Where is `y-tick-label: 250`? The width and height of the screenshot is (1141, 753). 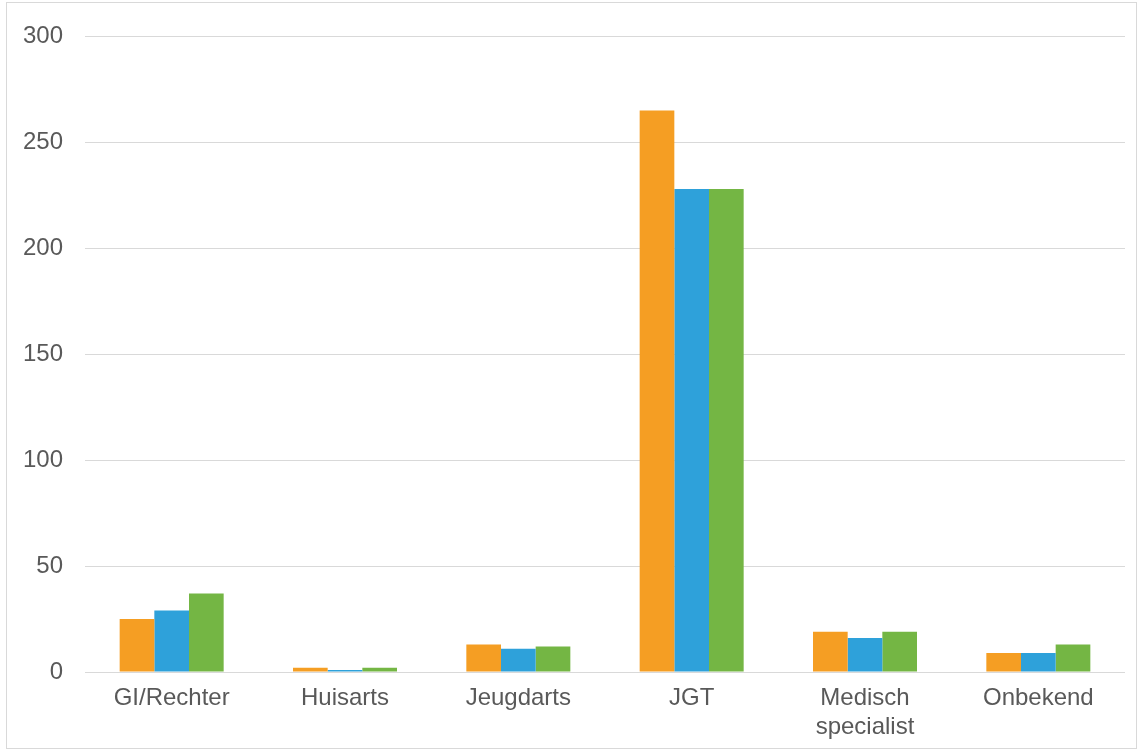
y-tick-label: 250 is located at coordinates (42, 140).